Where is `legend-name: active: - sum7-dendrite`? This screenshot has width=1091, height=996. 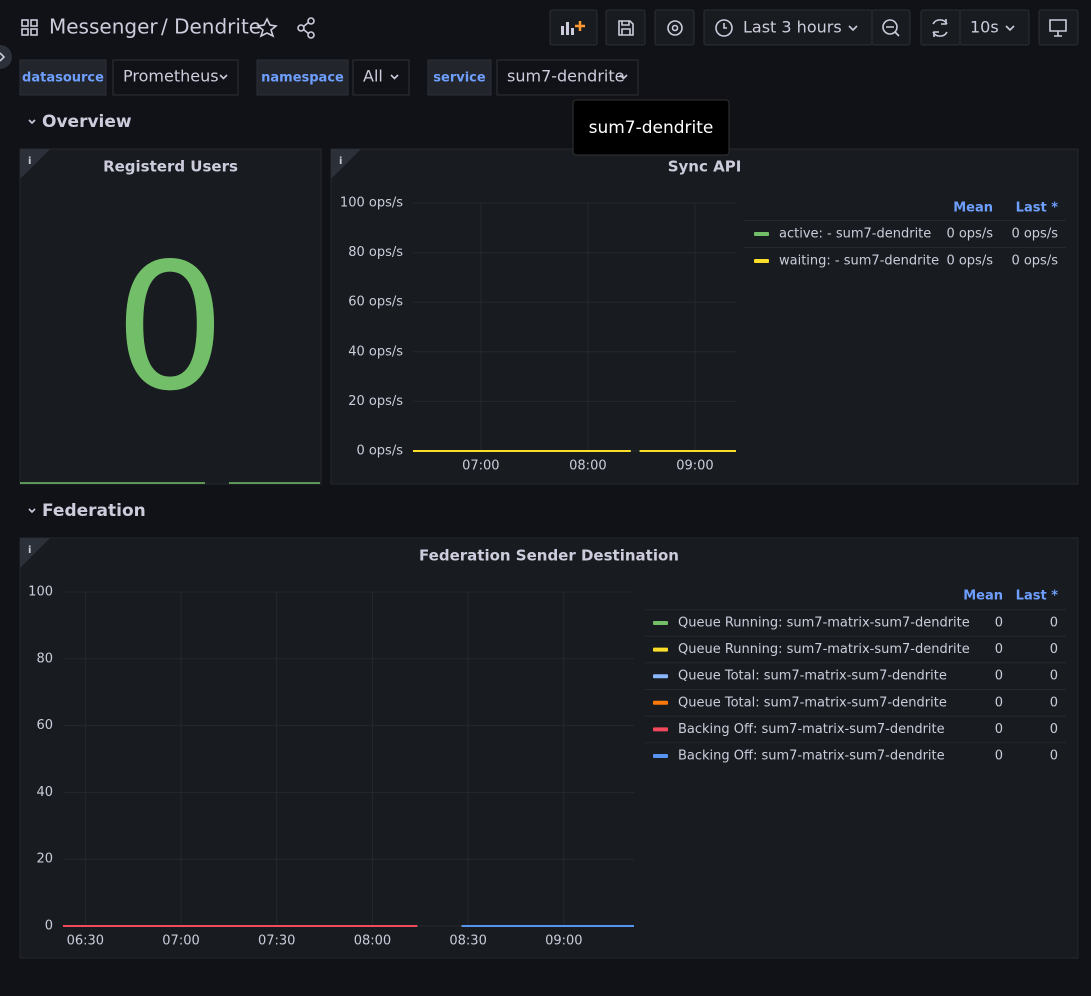 legend-name: active: - sum7-dendrite is located at coordinates (855, 234).